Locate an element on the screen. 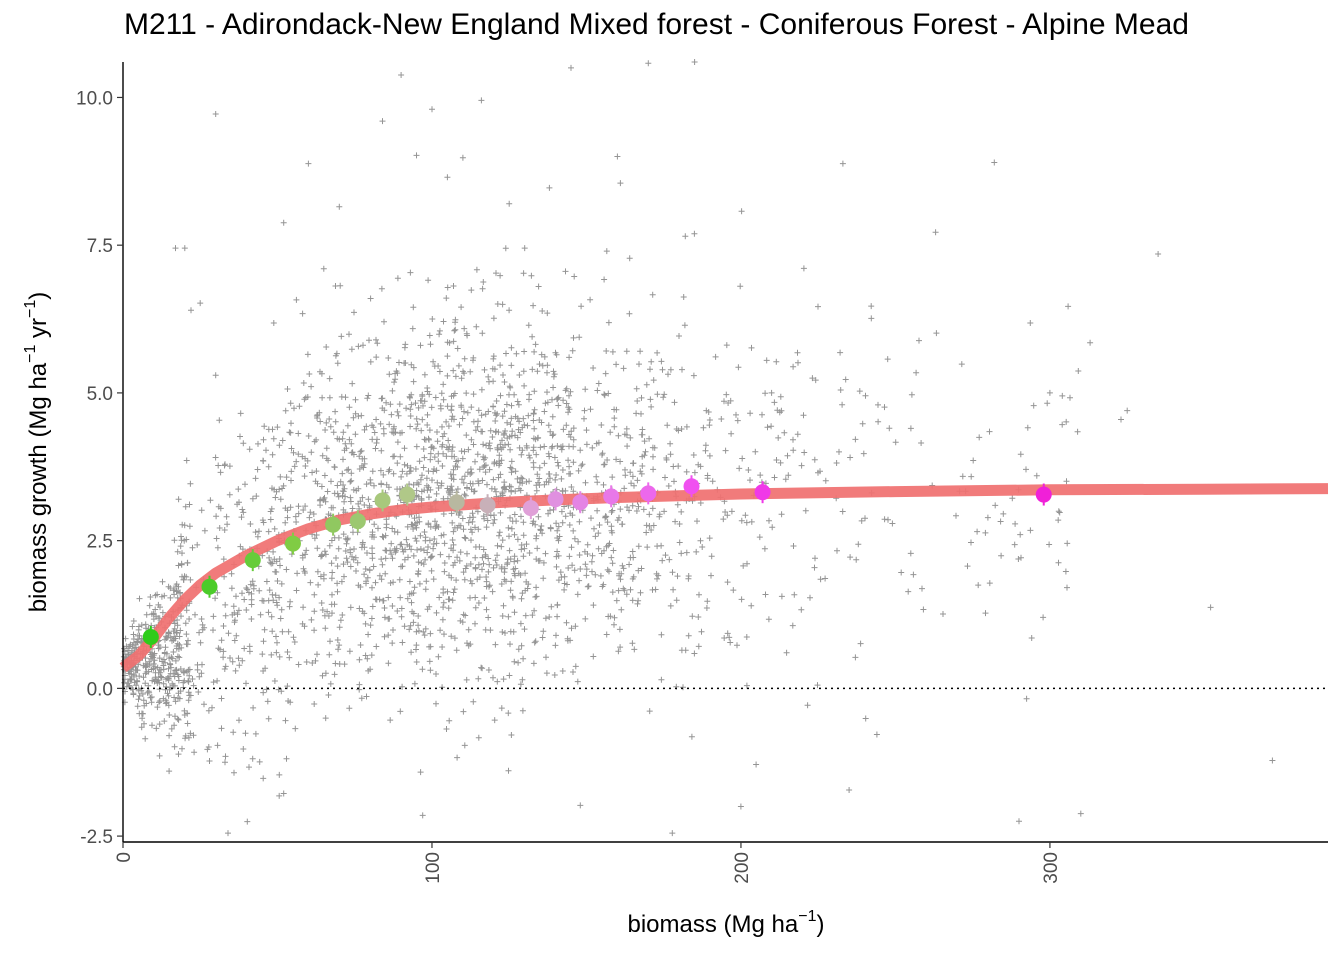 The image size is (1344, 960). x-tick-label-3: 300 is located at coordinates (1051, 868).